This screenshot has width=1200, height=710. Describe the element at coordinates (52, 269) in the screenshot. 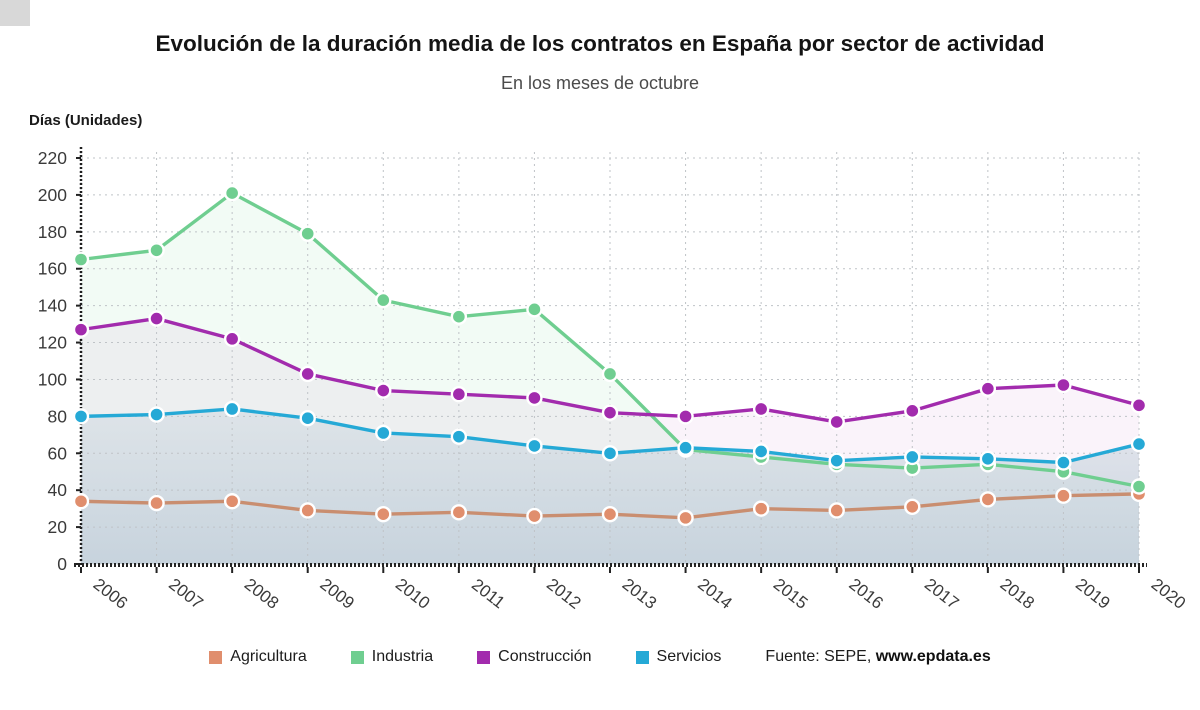

I see `y-tick-label: 160` at that location.